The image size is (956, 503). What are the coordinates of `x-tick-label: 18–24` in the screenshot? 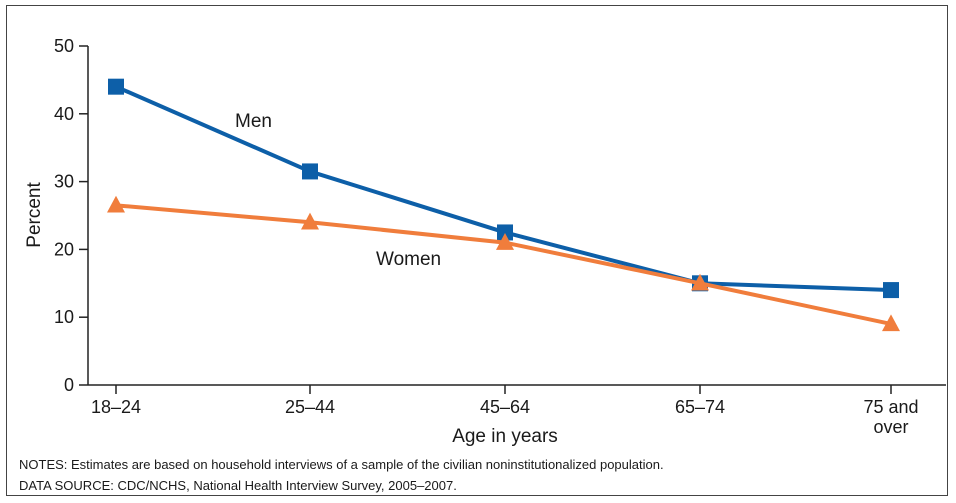 It's located at (116, 407).